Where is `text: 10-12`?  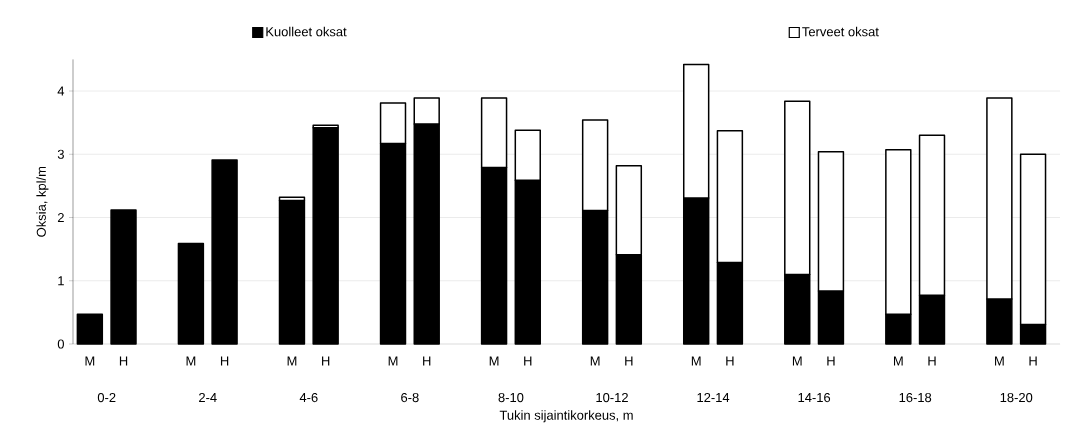
text: 10-12 is located at coordinates (612, 397).